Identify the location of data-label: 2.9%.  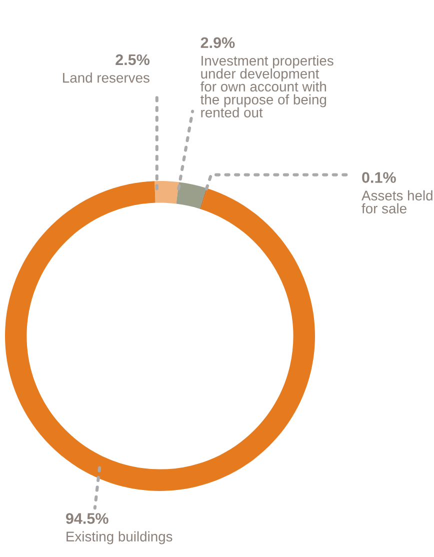
(217, 42).